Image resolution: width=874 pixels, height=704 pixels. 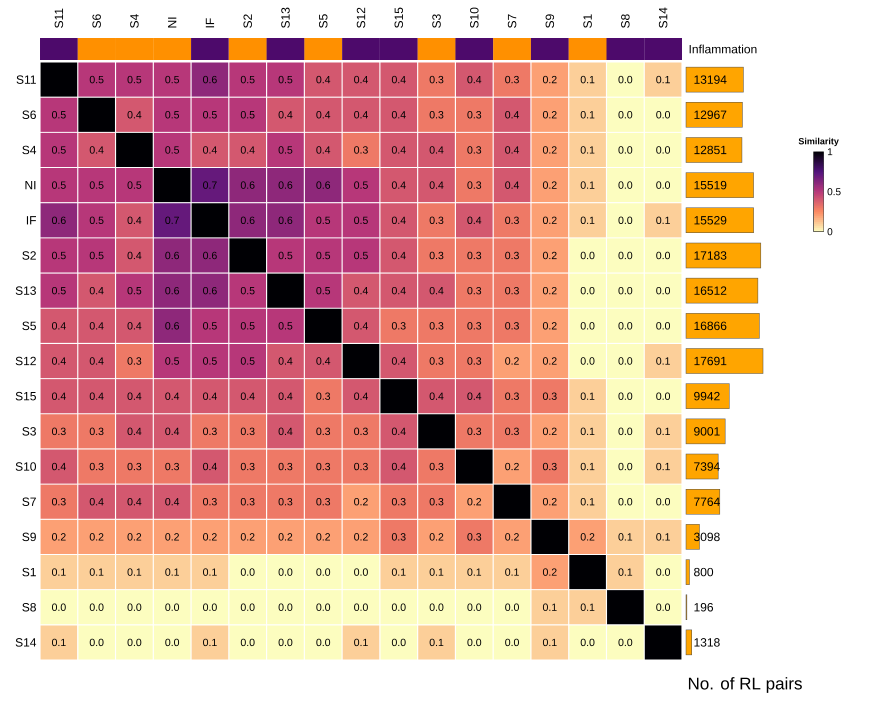 What do you see at coordinates (285, 18) in the screenshot?
I see `x-tick-label: S13` at bounding box center [285, 18].